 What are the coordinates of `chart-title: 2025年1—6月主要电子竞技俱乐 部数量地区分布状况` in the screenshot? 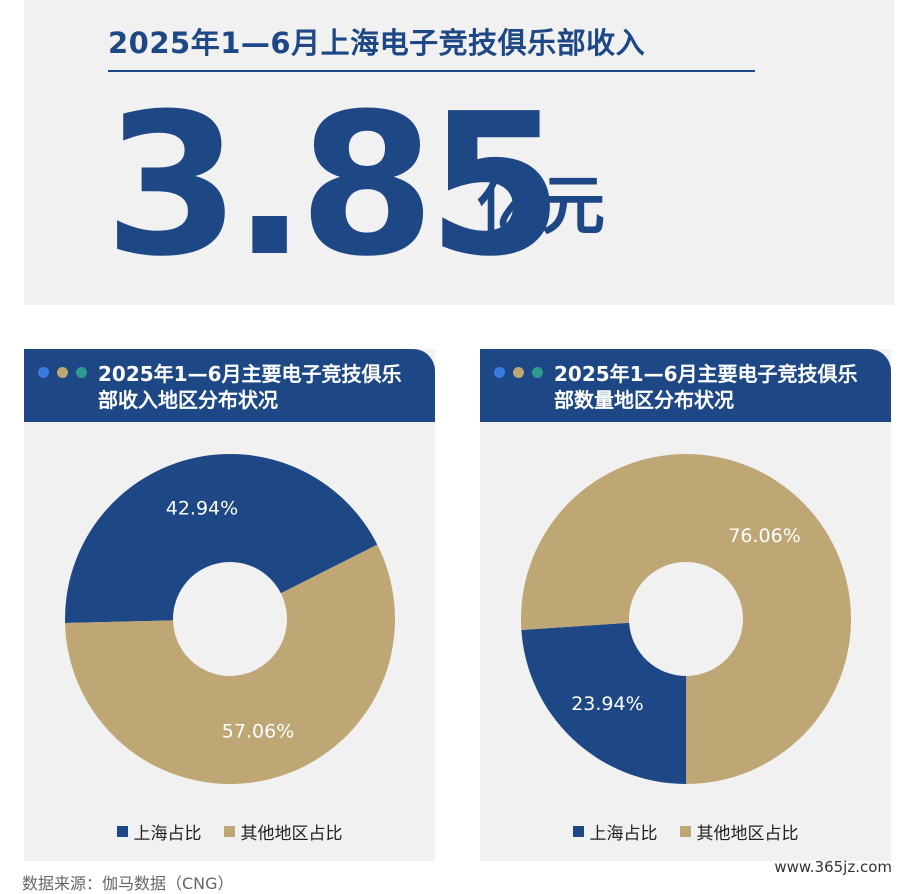 It's located at (719, 387).